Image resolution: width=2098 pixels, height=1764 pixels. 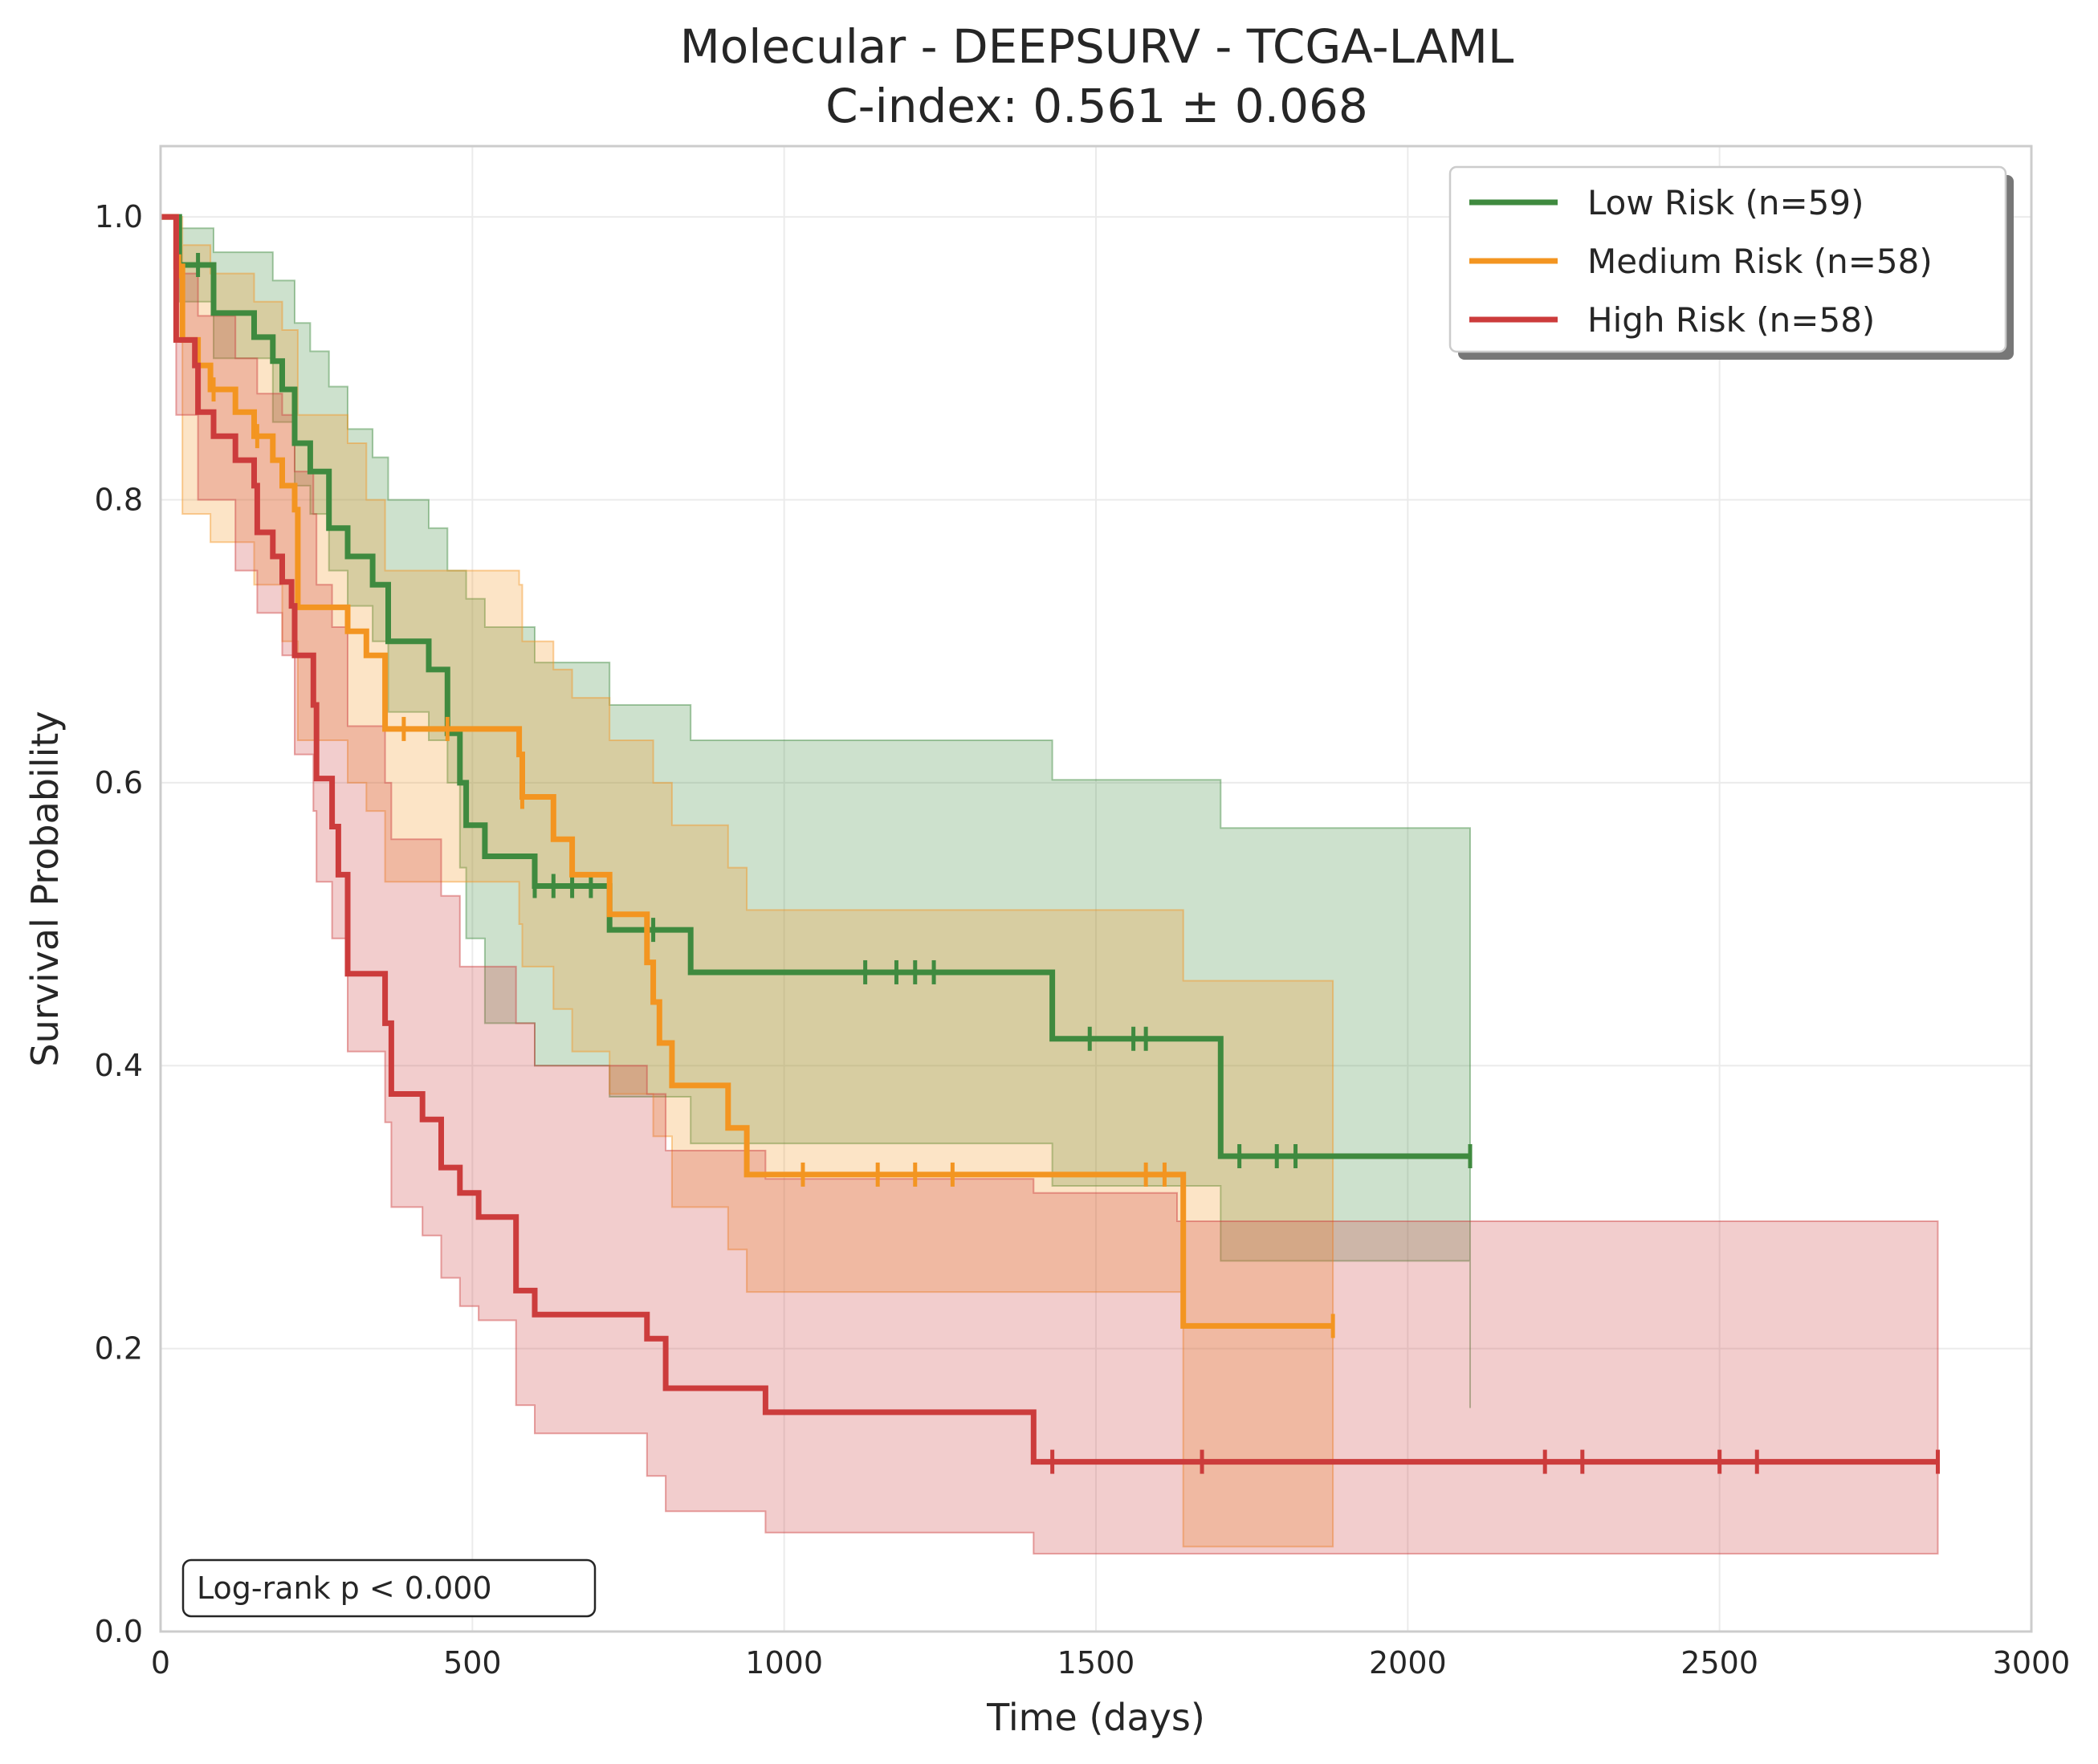 What do you see at coordinates (119, 216) in the screenshot?
I see `y-tick-label: 1.0` at bounding box center [119, 216].